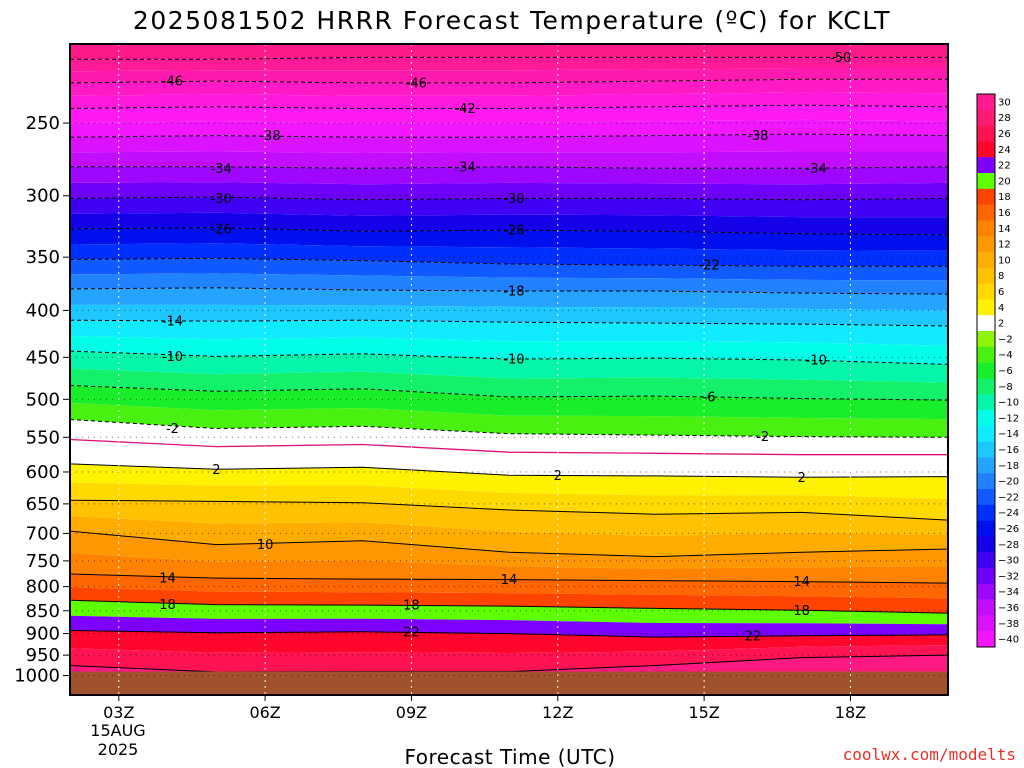 The height and width of the screenshot is (768, 1024). I want to click on colorbar-label: 30, so click(1004, 102).